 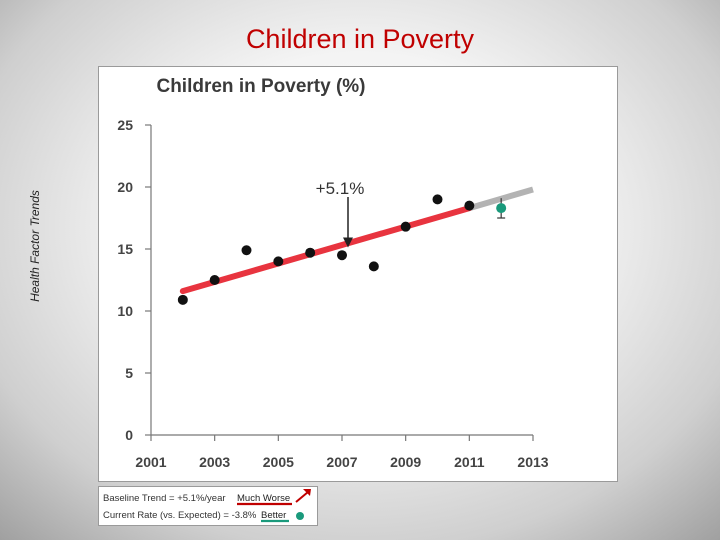 What do you see at coordinates (348, 242) in the screenshot?
I see `annotation-arrow-head` at bounding box center [348, 242].